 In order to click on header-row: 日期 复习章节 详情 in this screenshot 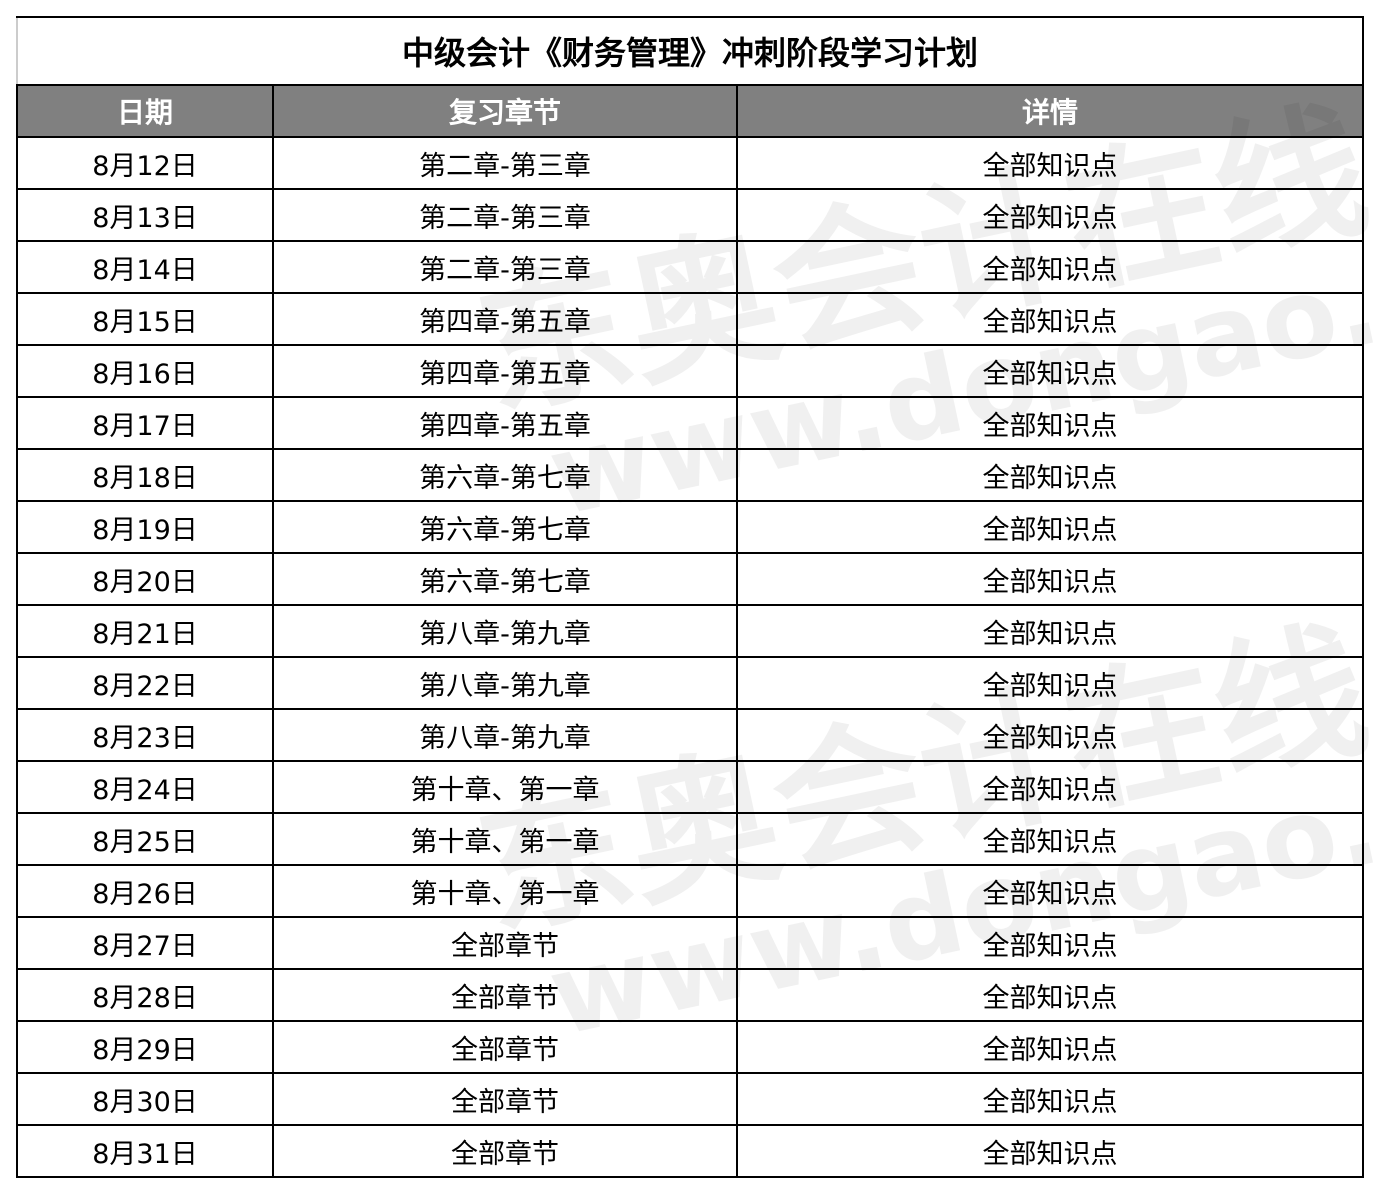, I will do `click(690, 111)`.